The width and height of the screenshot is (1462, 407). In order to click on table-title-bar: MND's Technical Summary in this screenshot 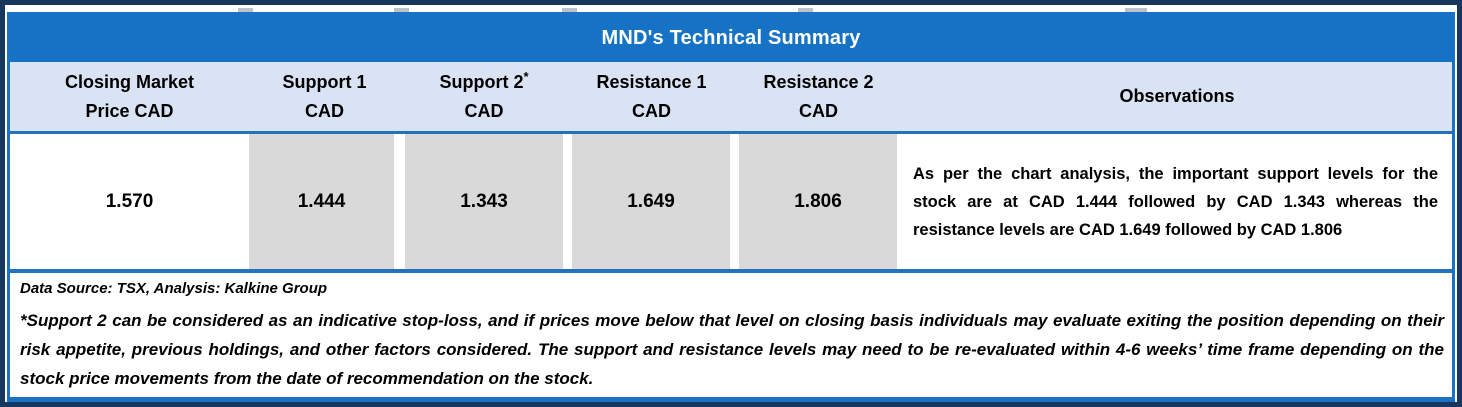, I will do `click(731, 38)`.